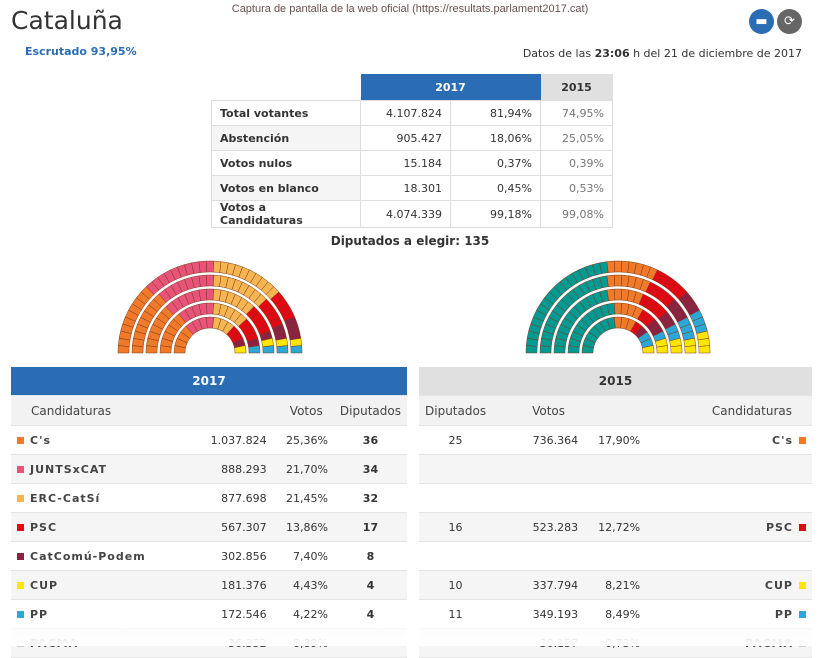  I want to click on row-votes: 4.107.824, so click(405, 113).